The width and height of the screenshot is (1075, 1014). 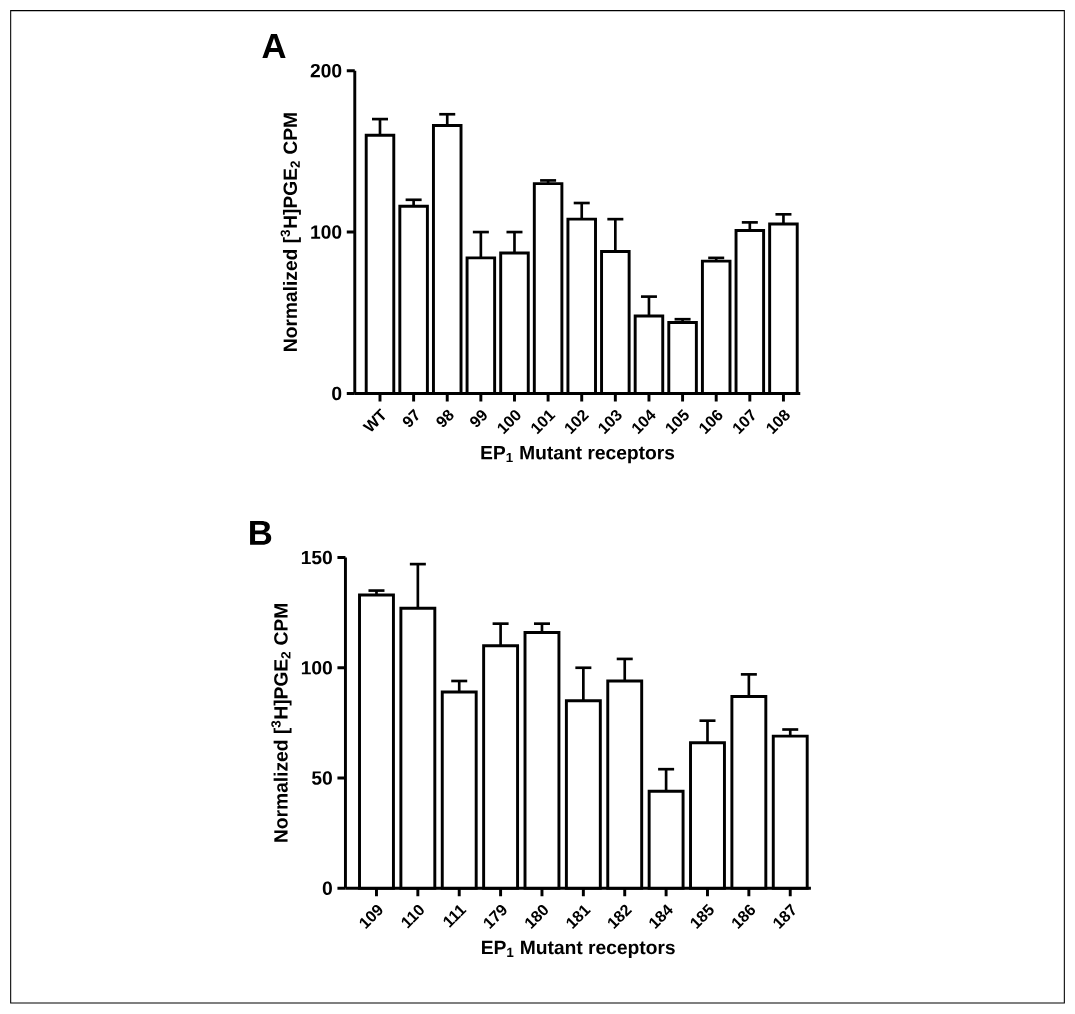 I want to click on x-tick-label: 106, so click(x=711, y=422).